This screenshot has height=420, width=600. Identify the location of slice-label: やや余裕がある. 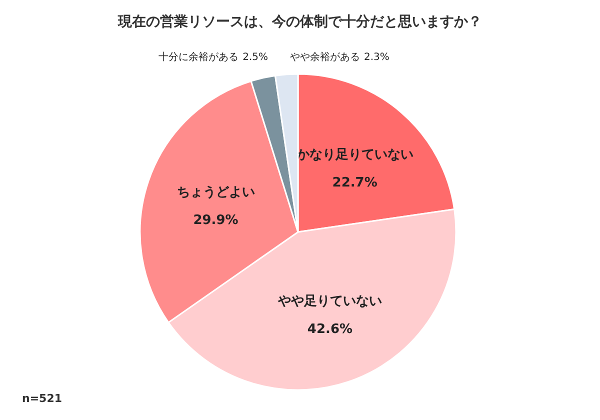
(325, 57).